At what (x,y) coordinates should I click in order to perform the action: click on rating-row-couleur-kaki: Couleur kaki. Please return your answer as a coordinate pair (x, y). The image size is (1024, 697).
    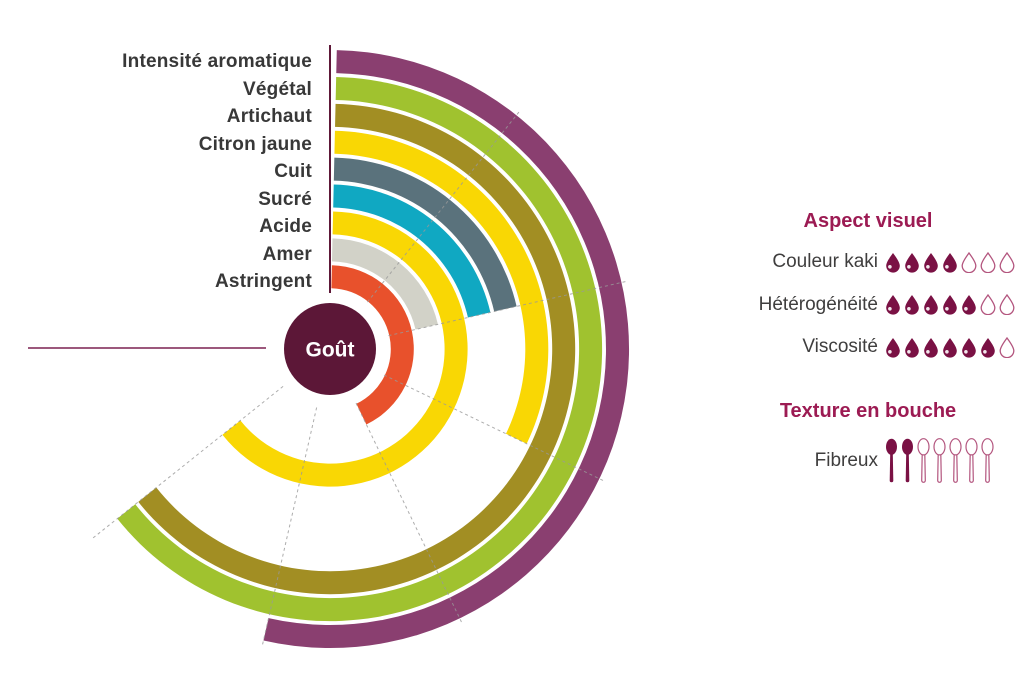
    Looking at the image, I should click on (852, 262).